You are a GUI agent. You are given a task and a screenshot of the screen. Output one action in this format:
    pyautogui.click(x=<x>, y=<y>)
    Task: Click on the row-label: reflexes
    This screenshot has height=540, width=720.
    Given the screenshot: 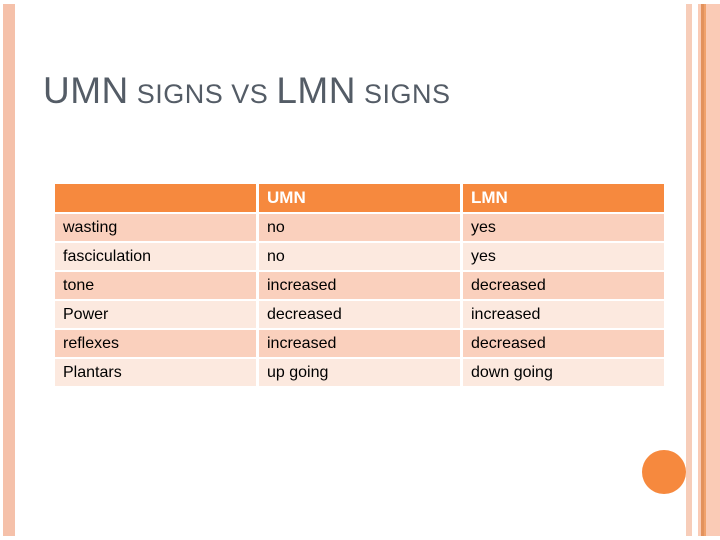 What is the action you would take?
    pyautogui.click(x=155, y=343)
    